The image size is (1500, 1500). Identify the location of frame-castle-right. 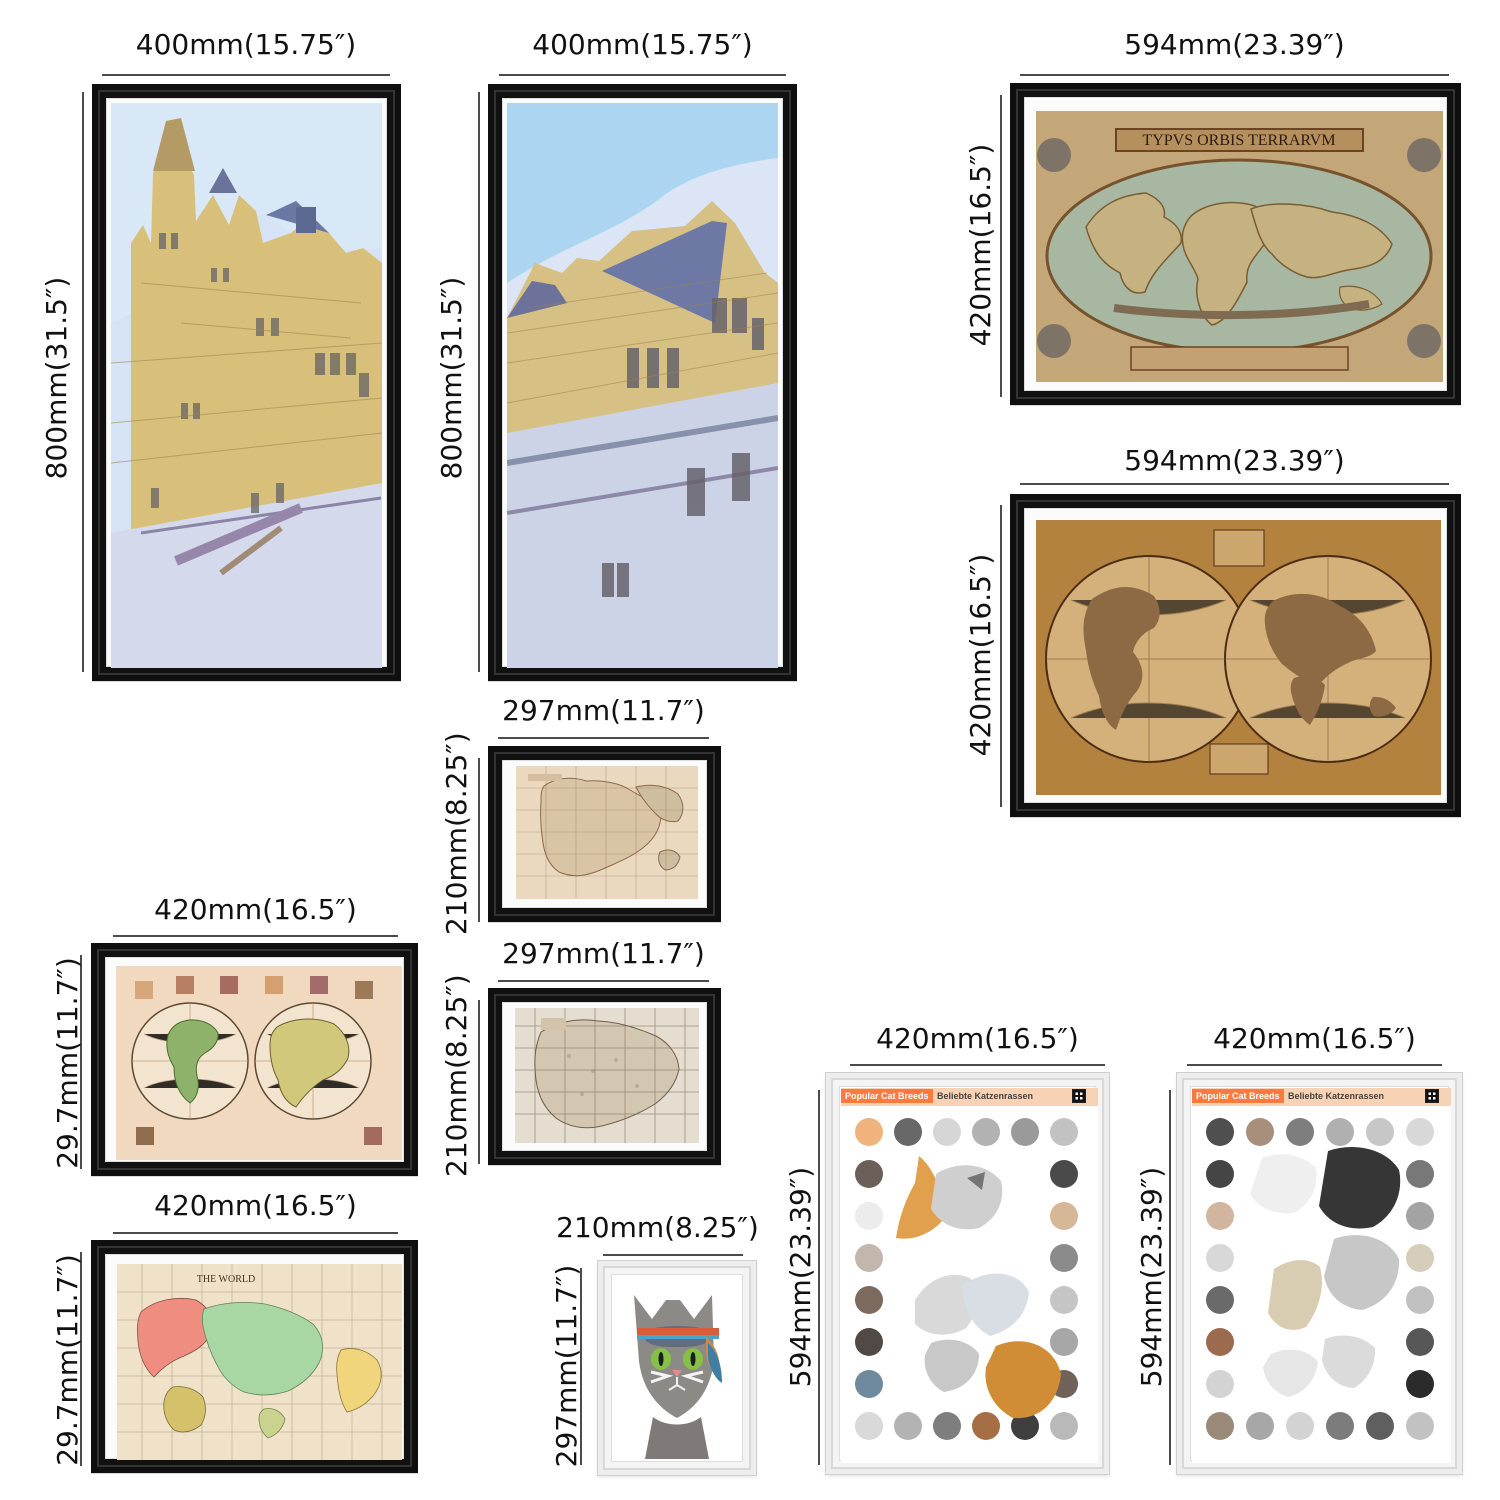
(642, 382).